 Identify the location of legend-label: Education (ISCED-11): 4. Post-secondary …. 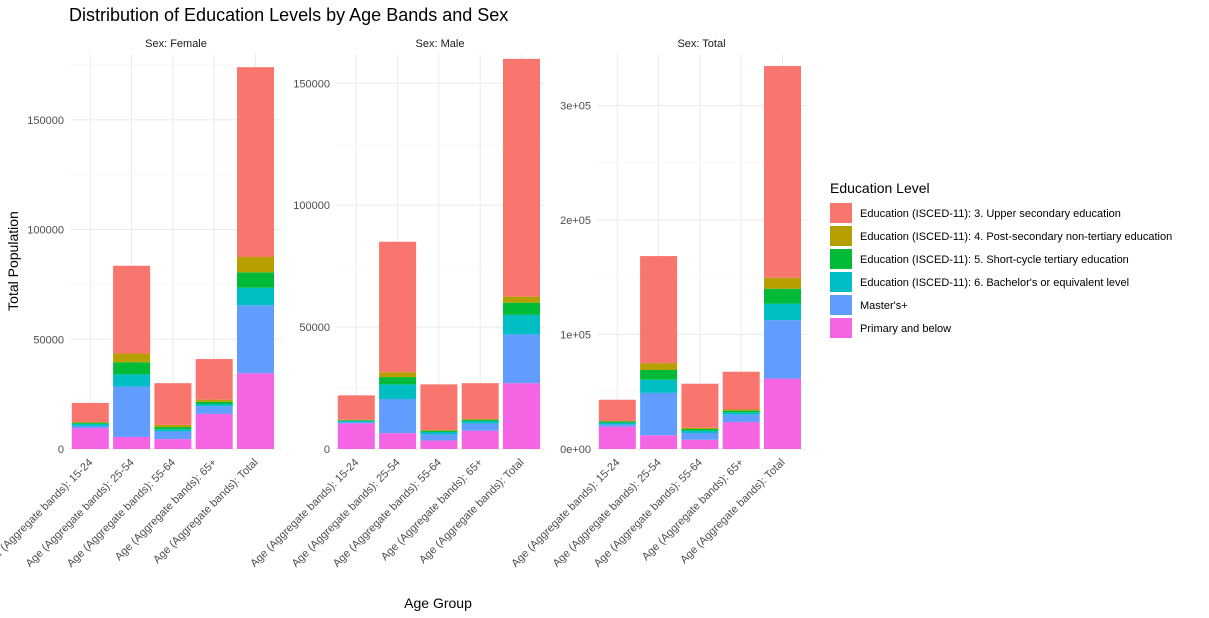
(1016, 237).